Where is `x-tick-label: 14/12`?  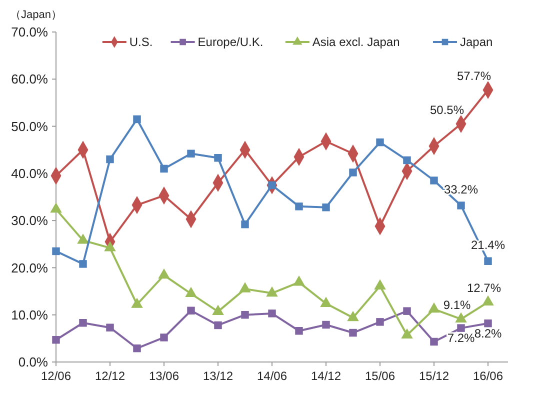 x-tick-label: 14/12 is located at coordinates (326, 376).